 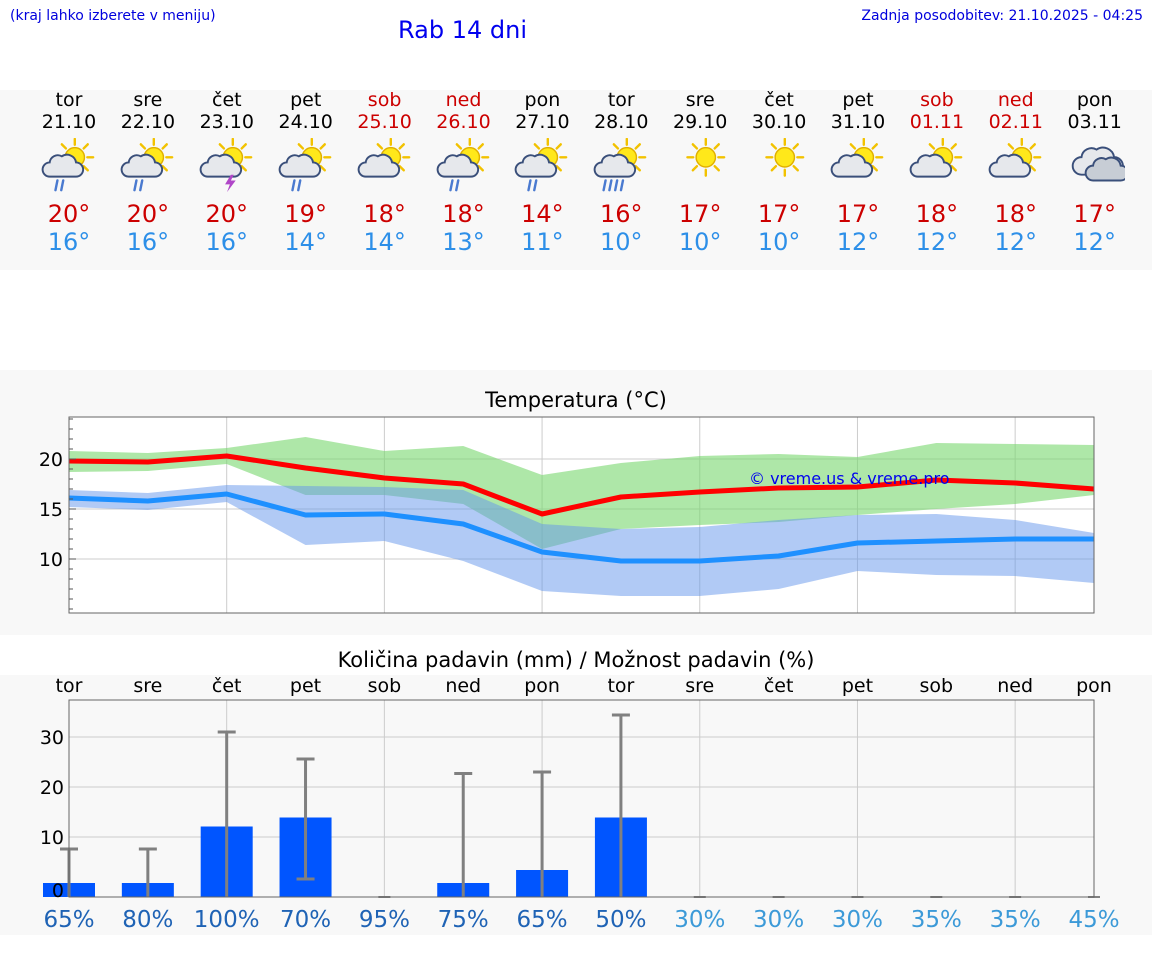 I want to click on watermark: © vreme.us & vreme.pro, so click(x=849, y=478).